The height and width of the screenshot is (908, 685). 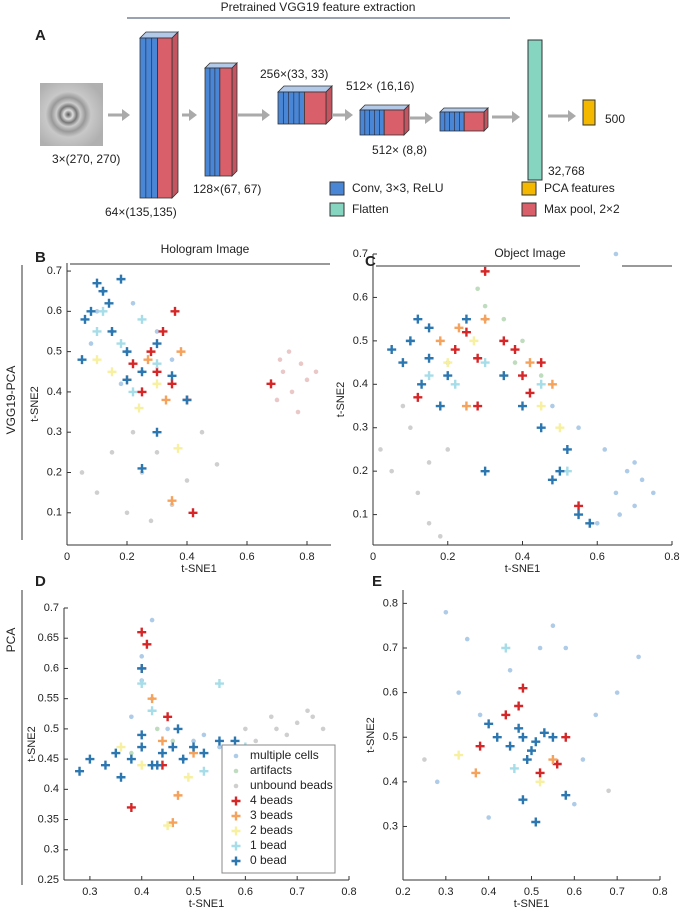 I want to click on legend-box, so click(x=278, y=809).